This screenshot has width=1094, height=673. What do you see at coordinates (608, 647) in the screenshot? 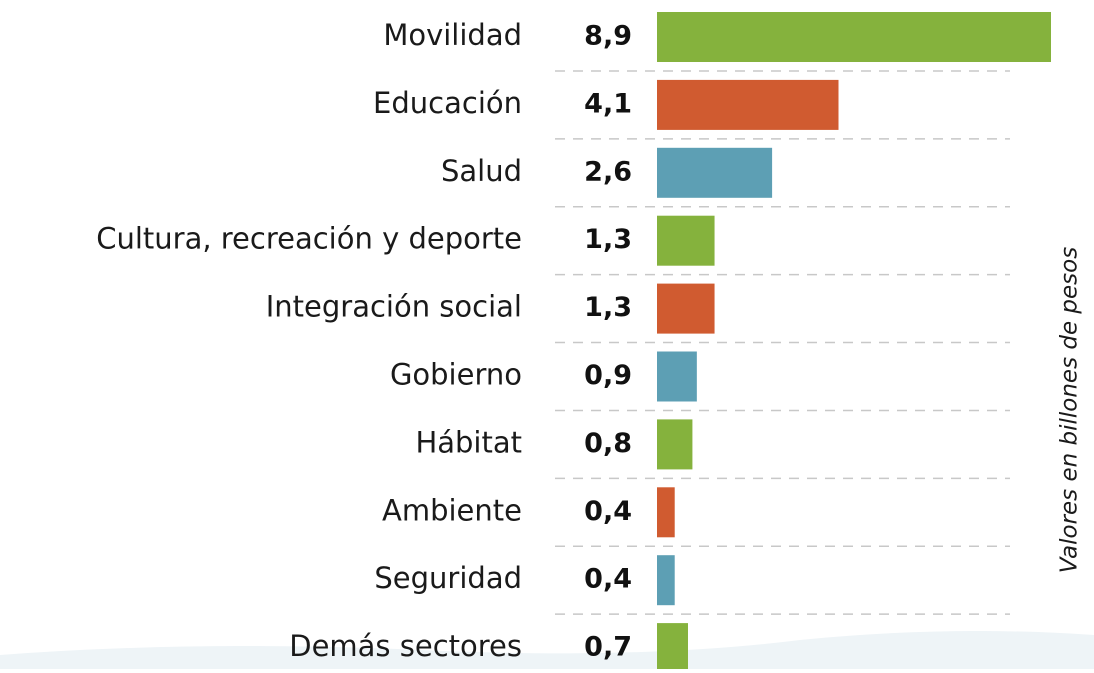
I see `value-label: 0,7` at bounding box center [608, 647].